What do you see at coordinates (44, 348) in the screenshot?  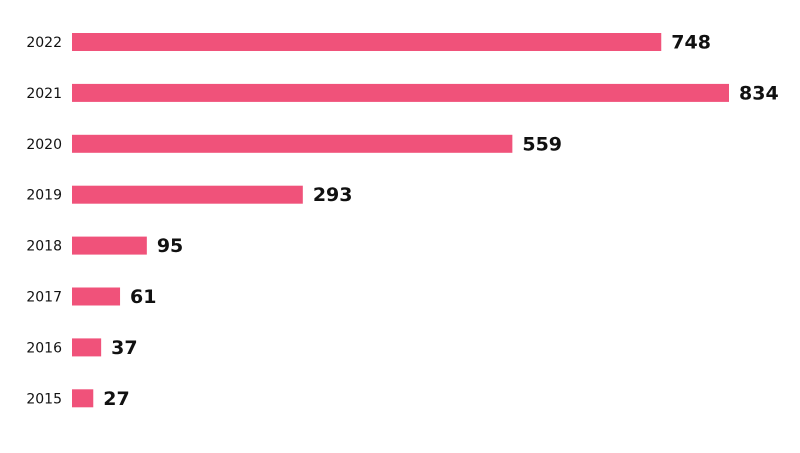 I see `y-tick-label: 2016` at bounding box center [44, 348].